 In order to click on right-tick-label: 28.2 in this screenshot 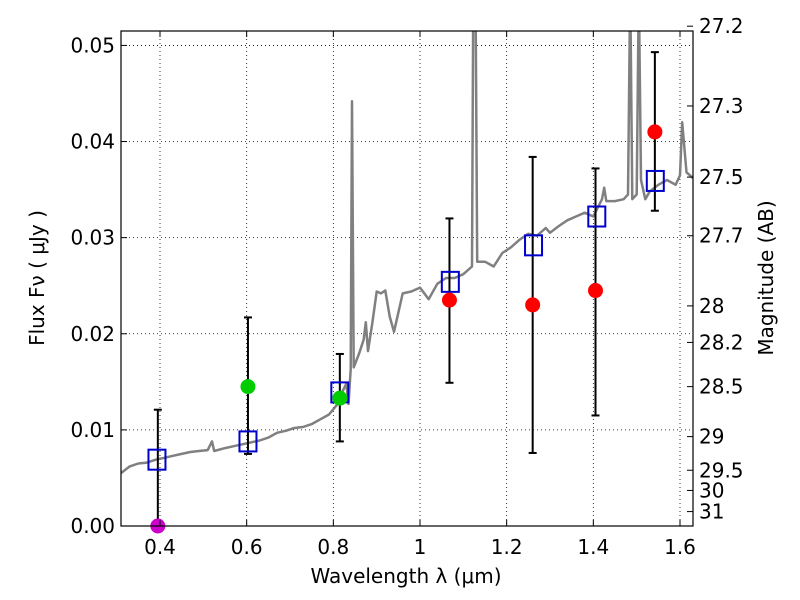, I will do `click(721, 342)`.